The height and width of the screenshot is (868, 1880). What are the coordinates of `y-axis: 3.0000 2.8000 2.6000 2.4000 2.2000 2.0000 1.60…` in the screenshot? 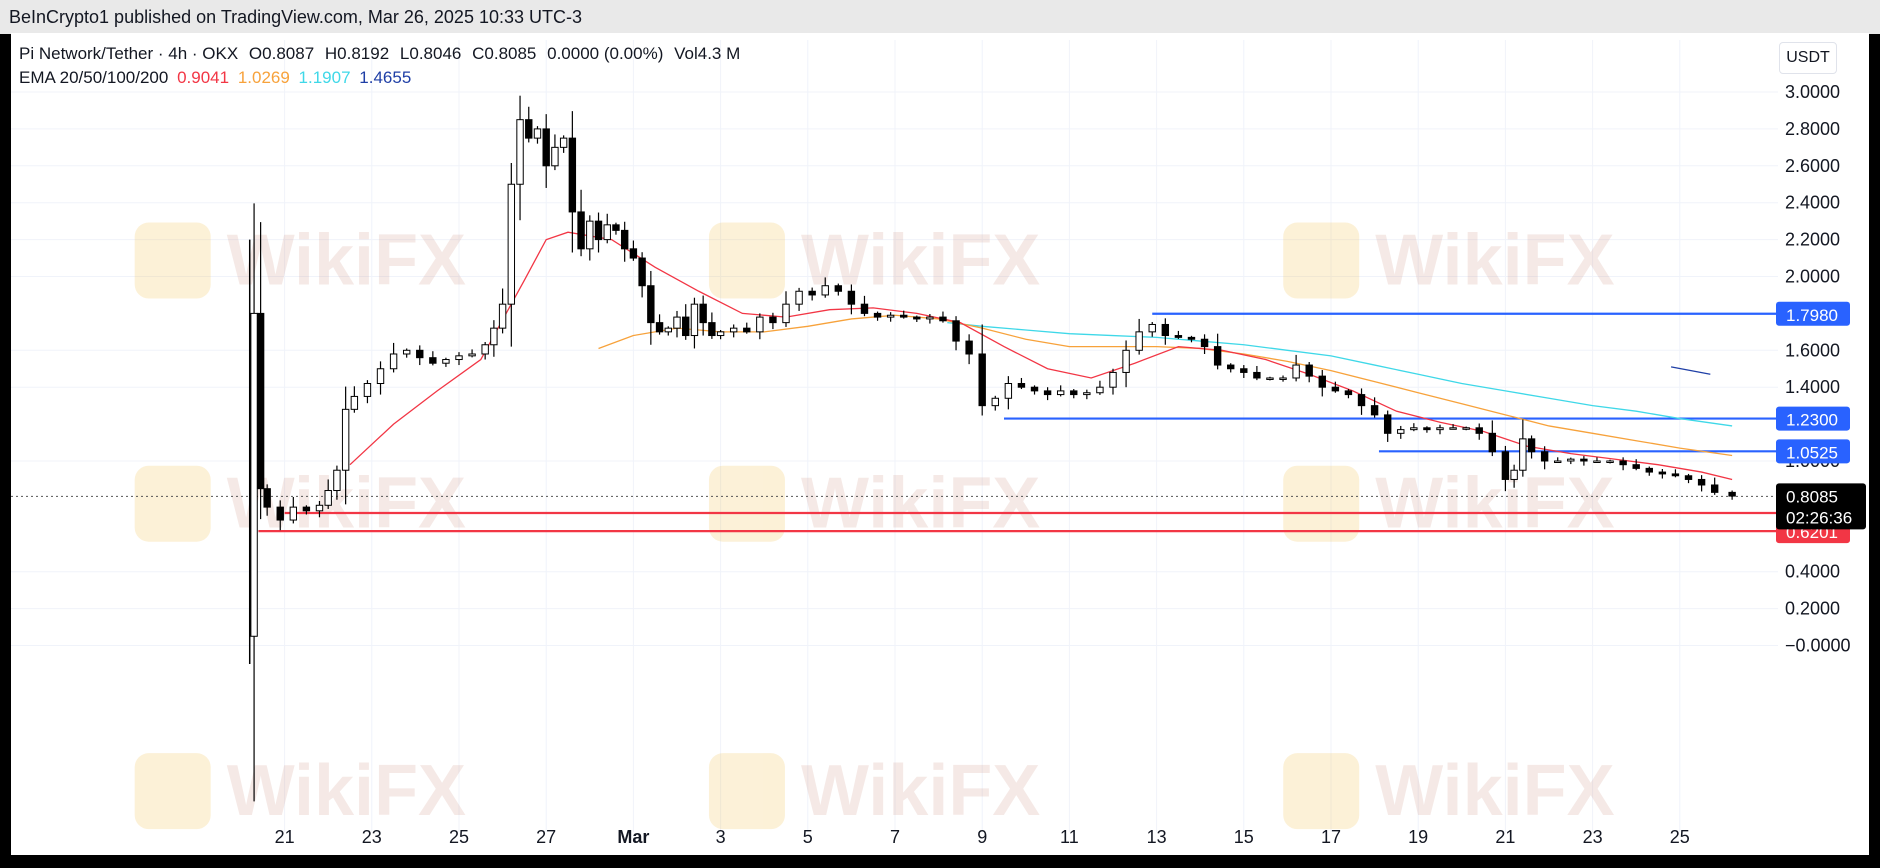 It's located at (1818, 369).